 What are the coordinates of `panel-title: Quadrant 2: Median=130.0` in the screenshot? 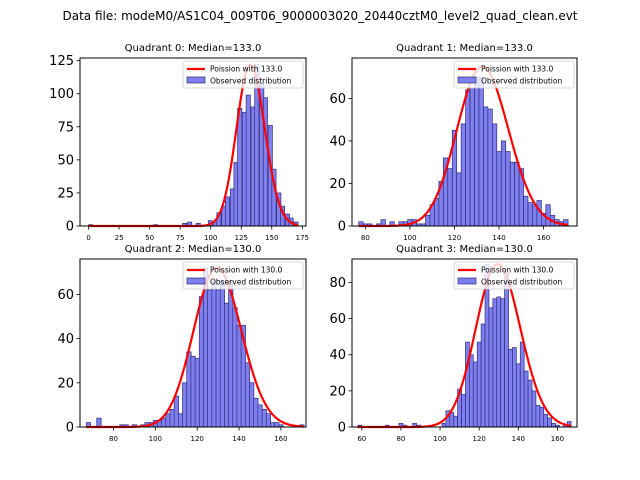 It's located at (193, 249).